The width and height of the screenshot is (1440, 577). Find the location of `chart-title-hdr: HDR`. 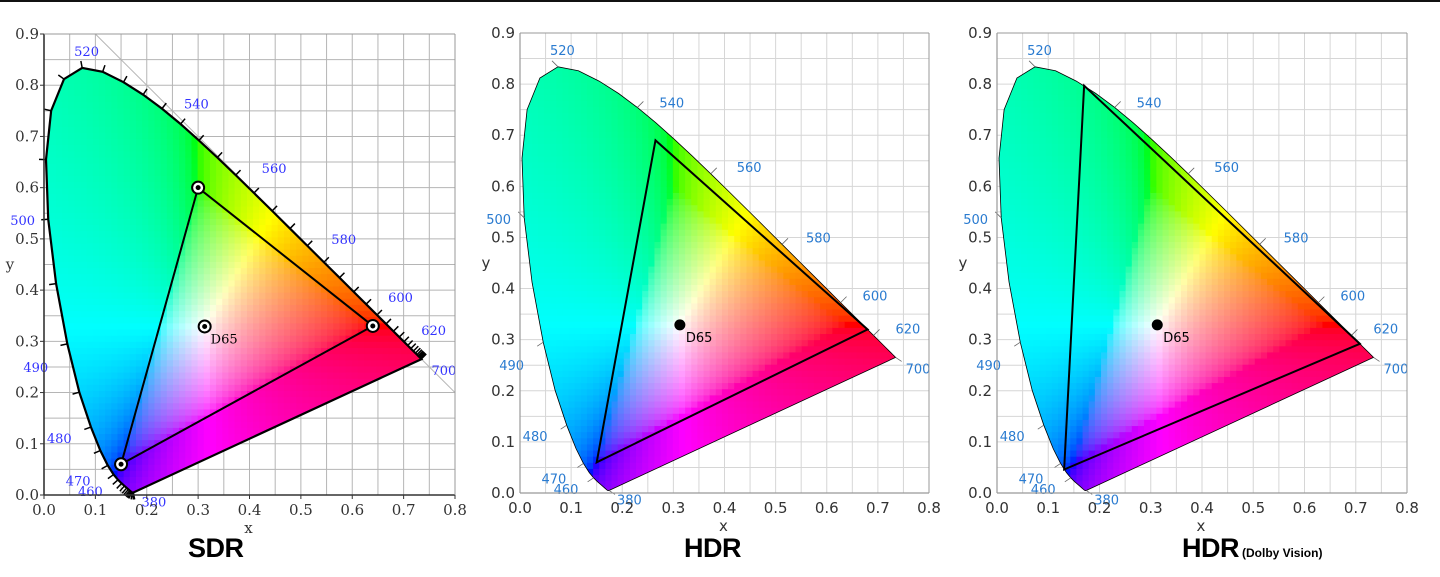

chart-title-hdr: HDR is located at coordinates (713, 548).